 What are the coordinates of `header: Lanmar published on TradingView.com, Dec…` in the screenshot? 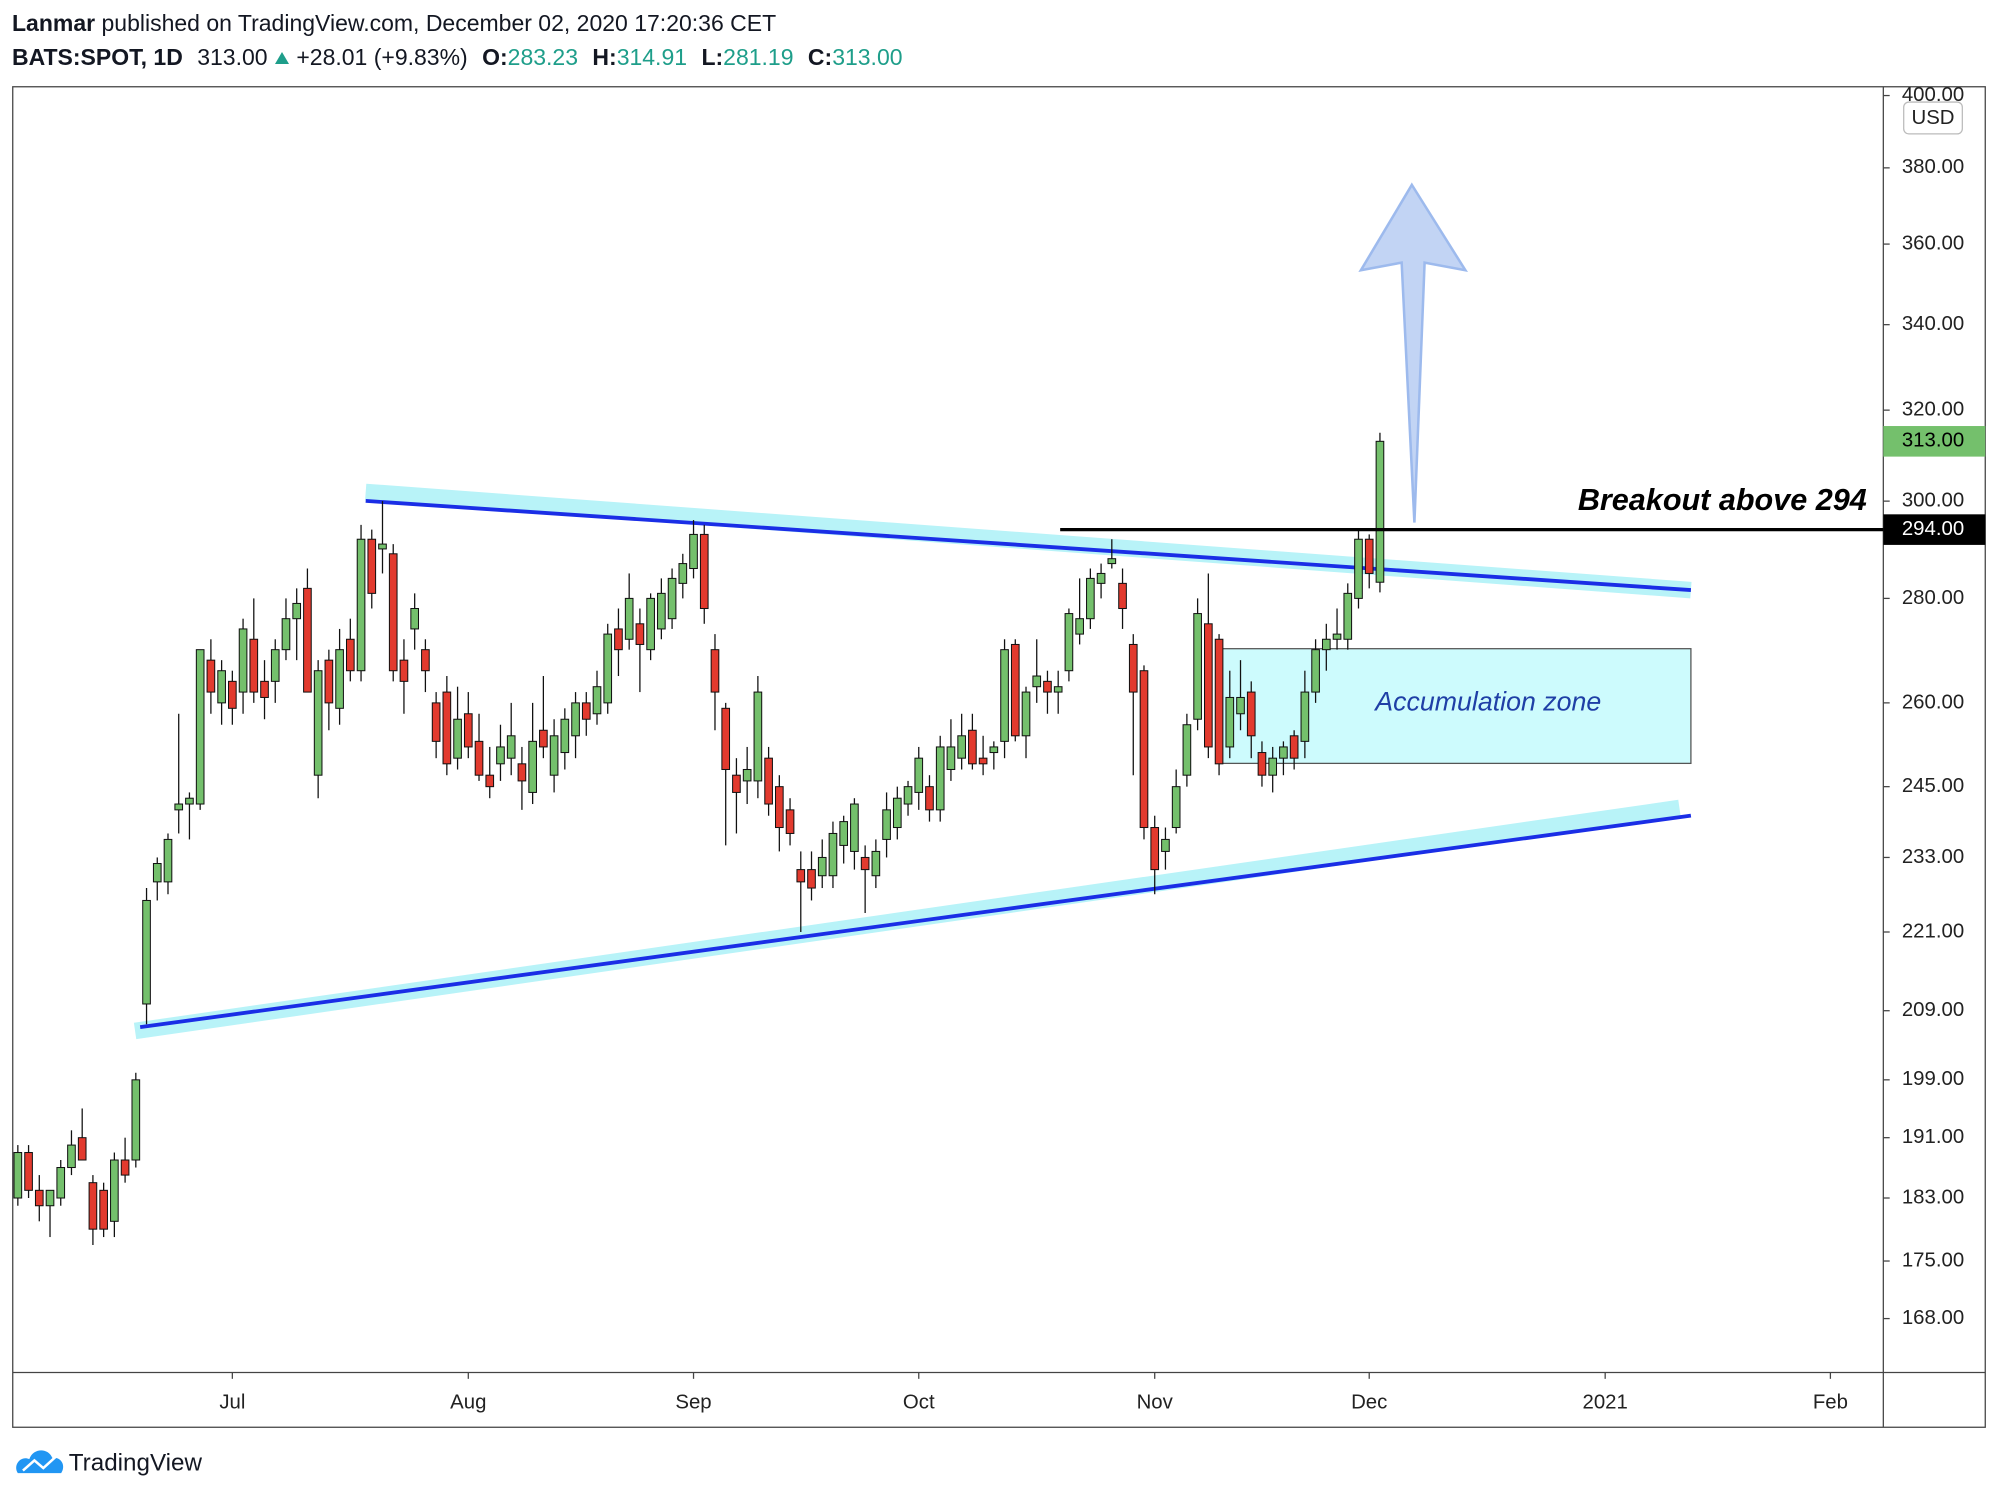 It's located at (457, 40).